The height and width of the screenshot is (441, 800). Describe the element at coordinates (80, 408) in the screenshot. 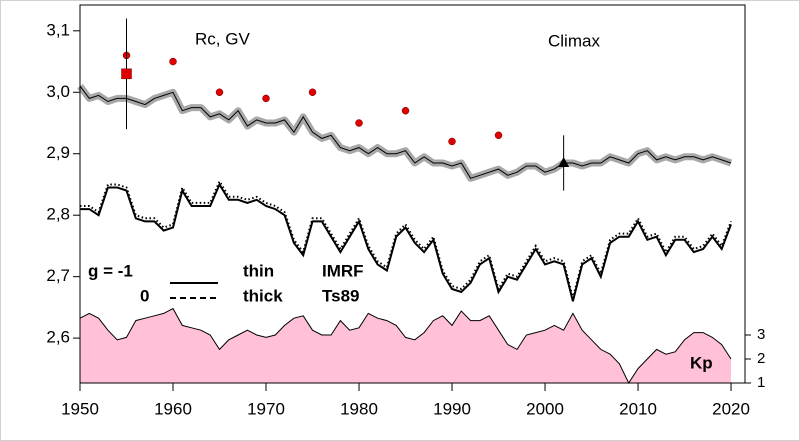

I see `x-tick-label: 1950` at that location.